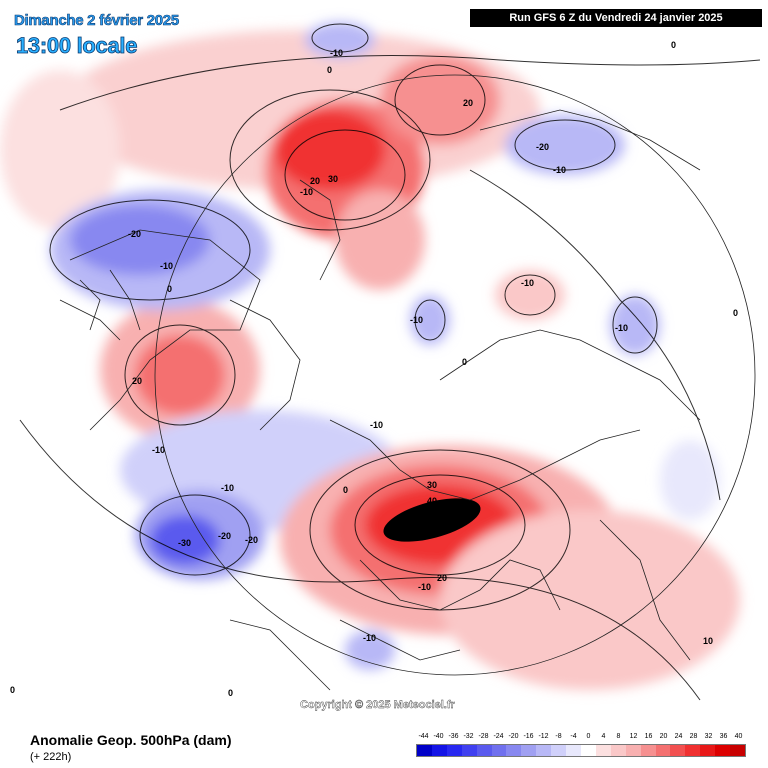 This screenshot has height=768, width=768. Describe the element at coordinates (618, 736) in the screenshot. I see `color-scale-label: 8` at that location.